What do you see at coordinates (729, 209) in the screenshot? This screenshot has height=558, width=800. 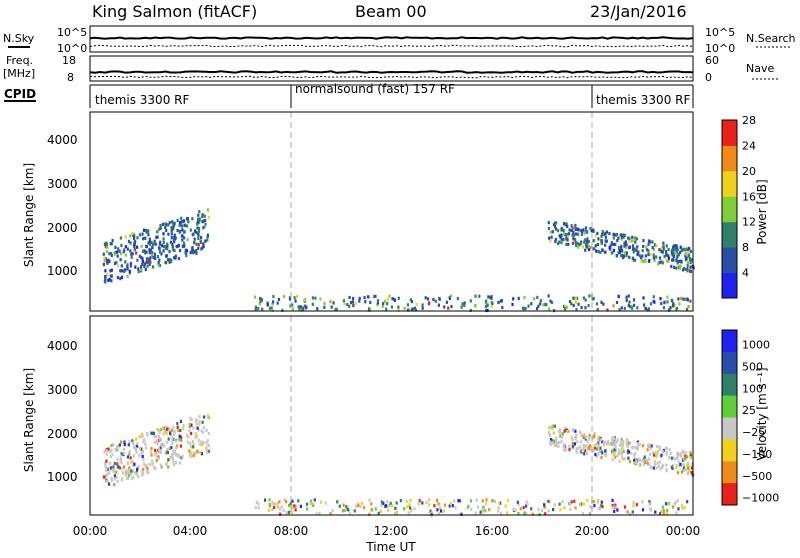 I see `colorbar-swatch` at bounding box center [729, 209].